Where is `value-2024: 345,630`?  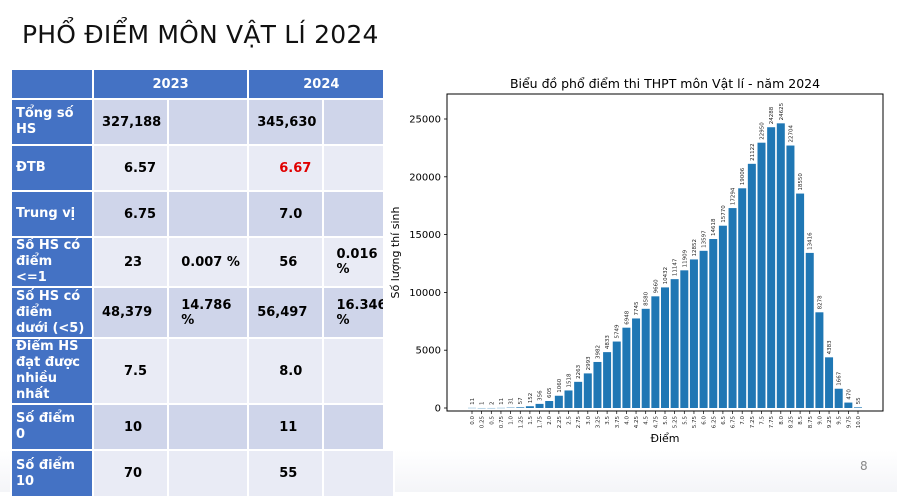
value-2024: 345,630 is located at coordinates (285, 122).